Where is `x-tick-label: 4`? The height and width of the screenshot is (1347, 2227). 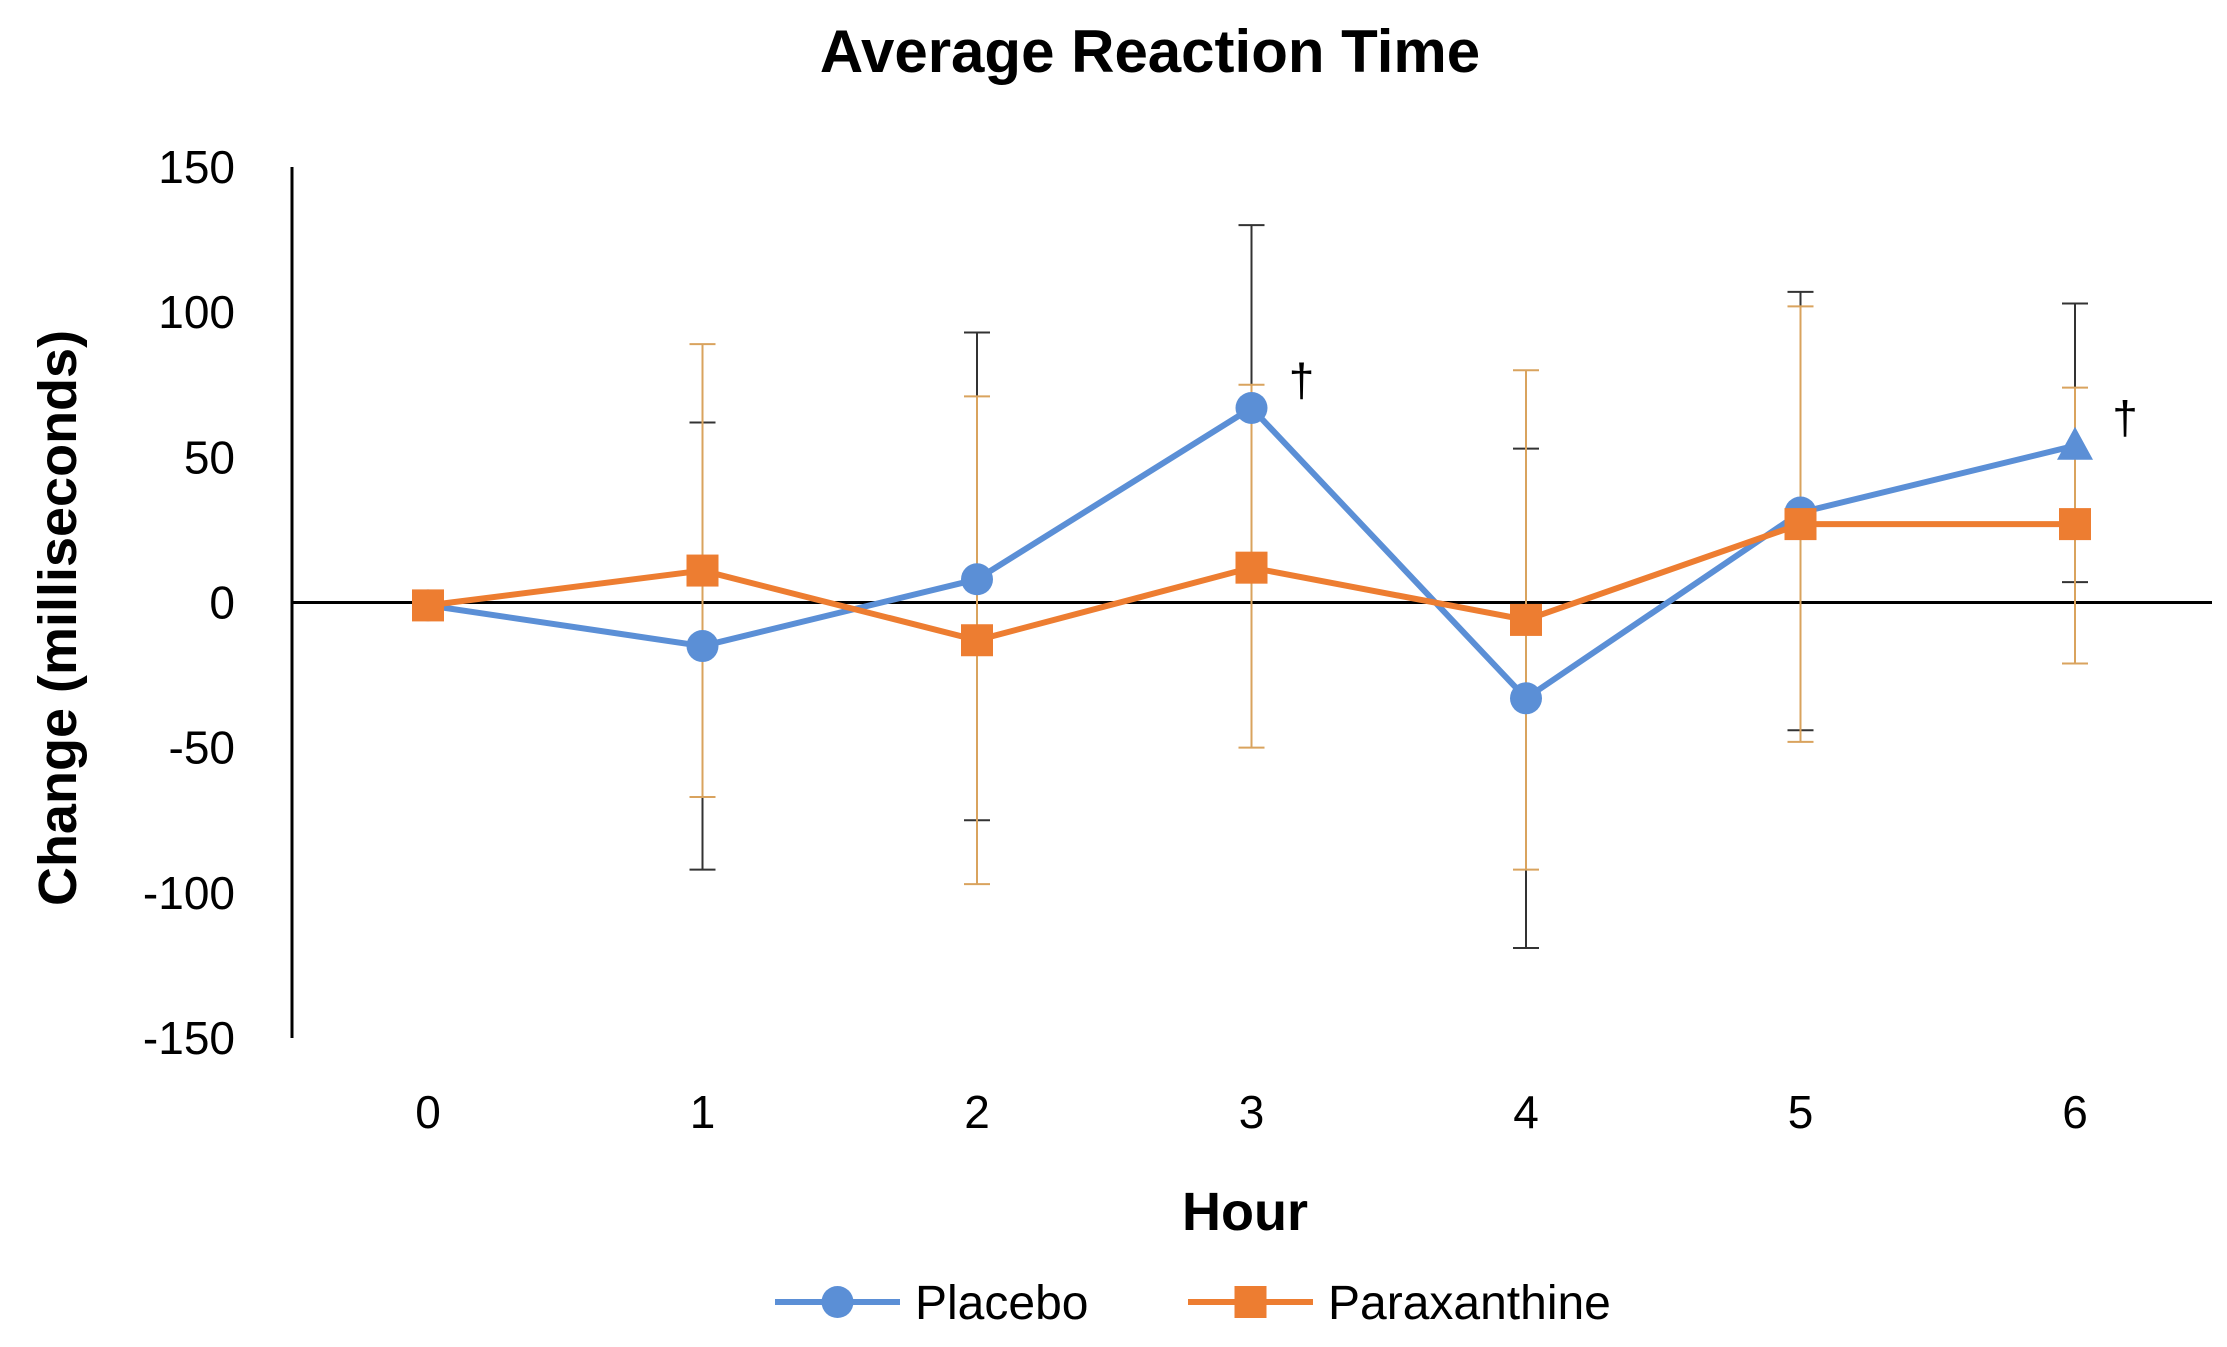 x-tick-label: 4 is located at coordinates (1526, 1112).